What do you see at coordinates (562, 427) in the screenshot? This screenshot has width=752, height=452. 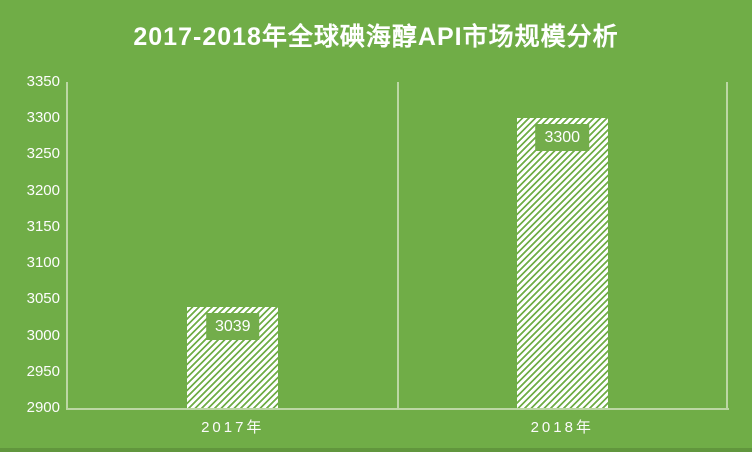 I see `x-category-label: 2018年` at bounding box center [562, 427].